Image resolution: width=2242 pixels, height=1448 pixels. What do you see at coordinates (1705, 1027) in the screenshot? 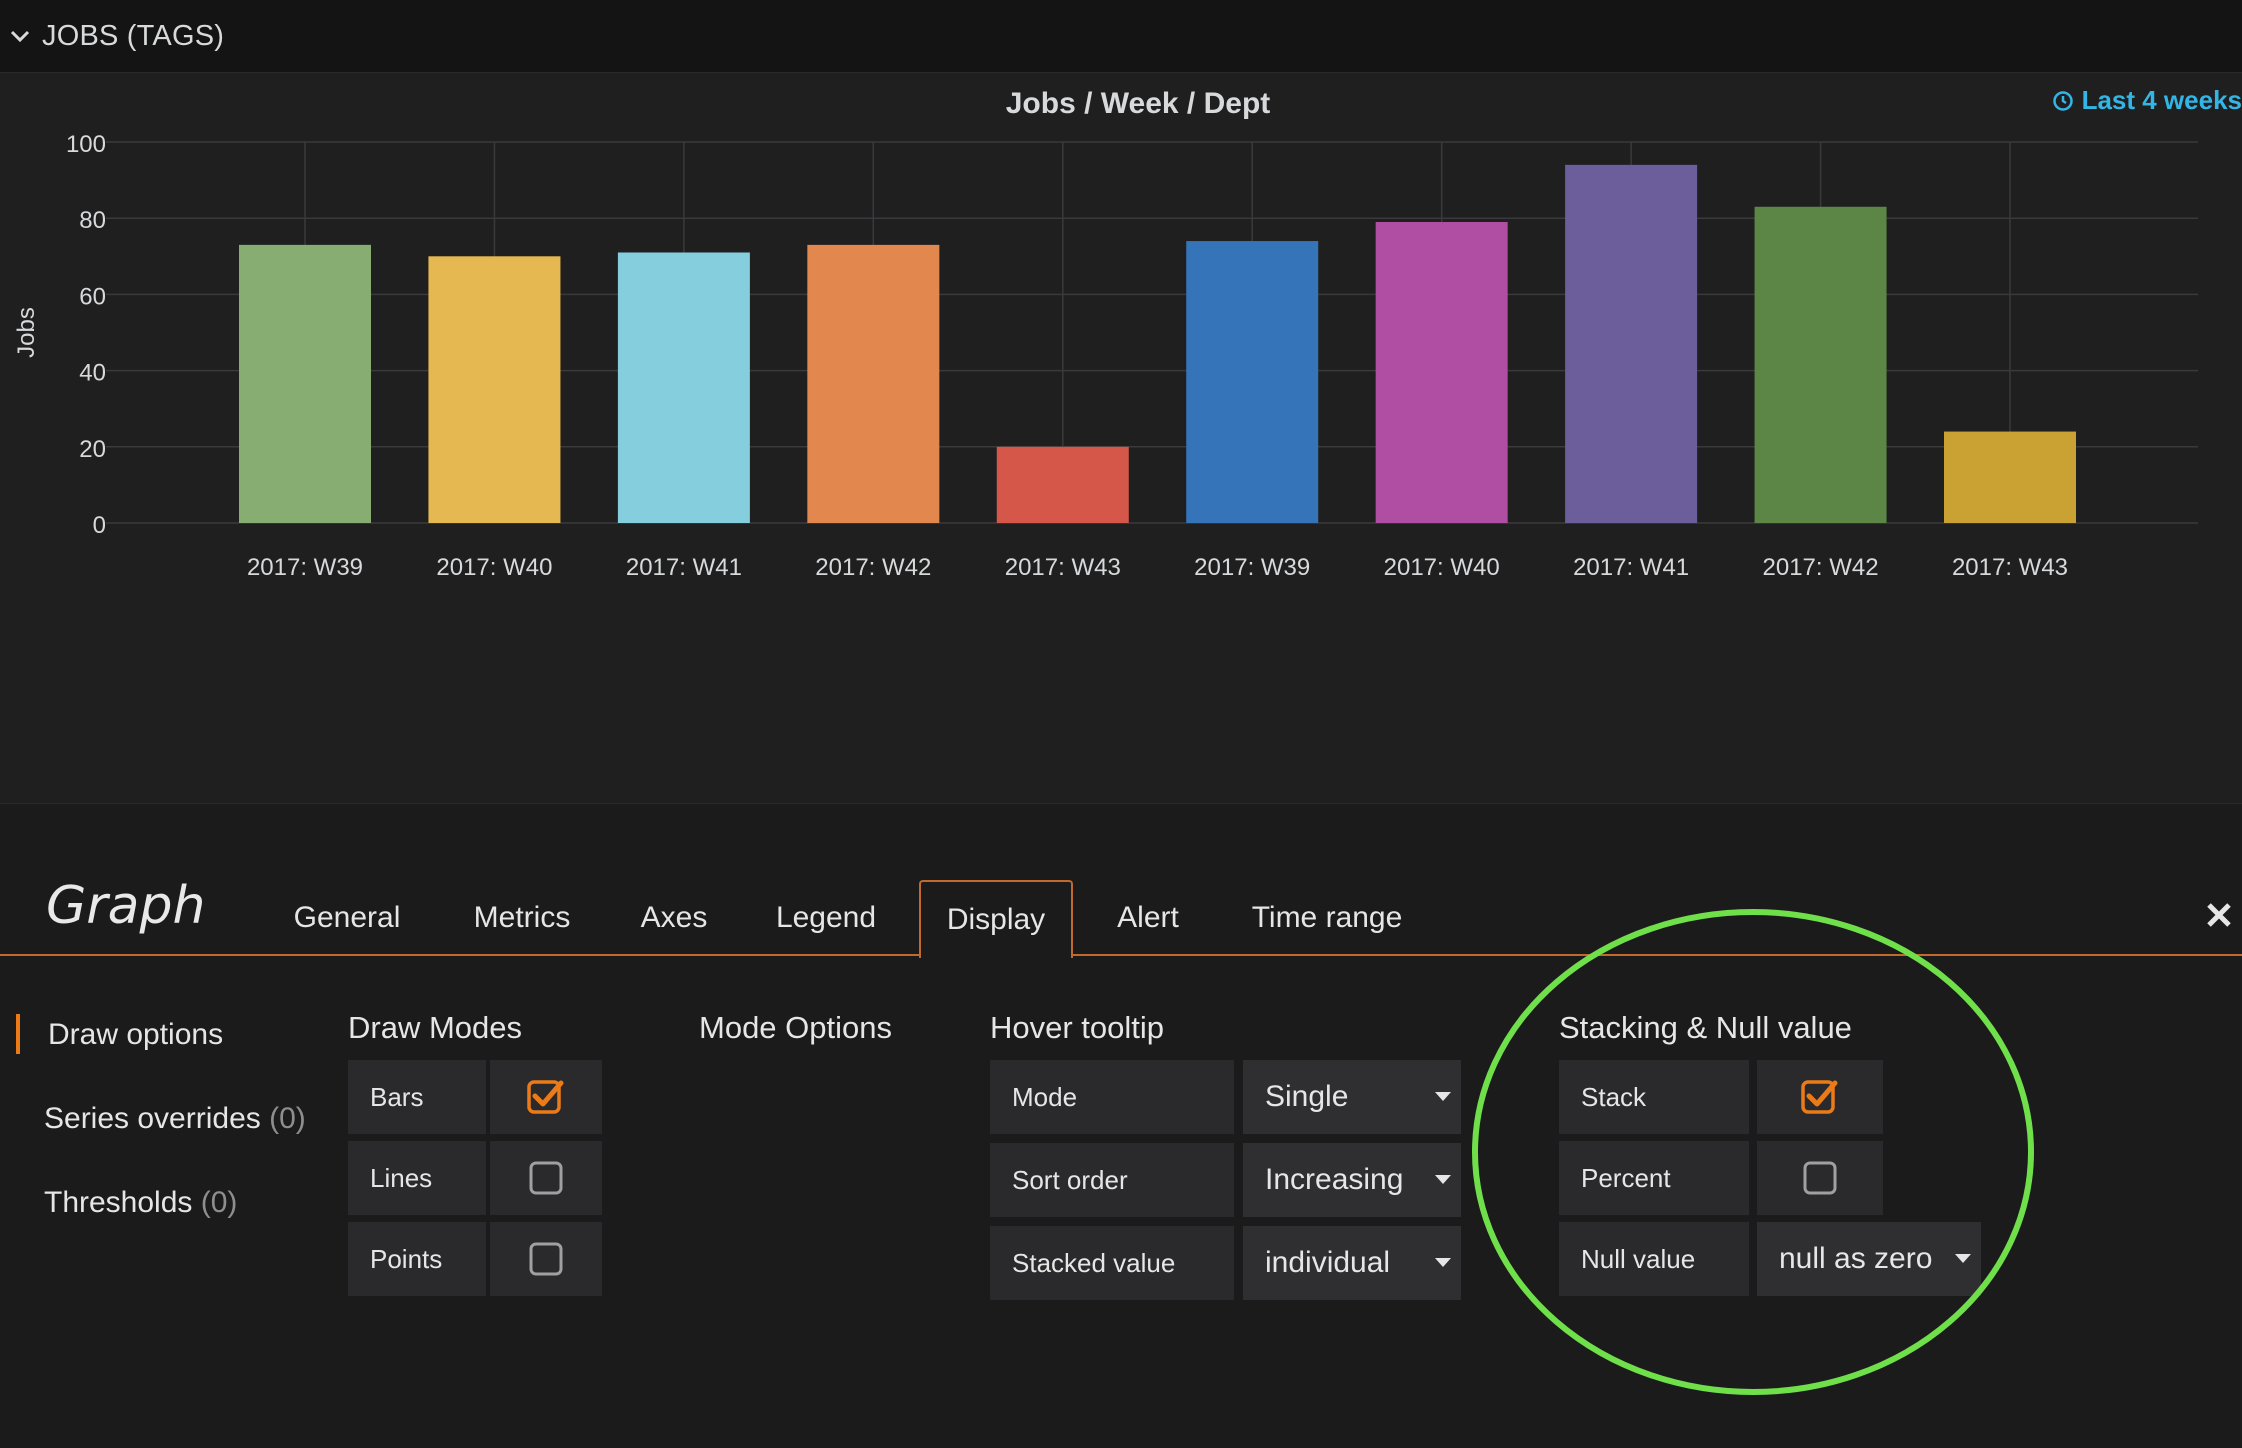
I see `stacking-title: Stacking & Null value` at bounding box center [1705, 1027].